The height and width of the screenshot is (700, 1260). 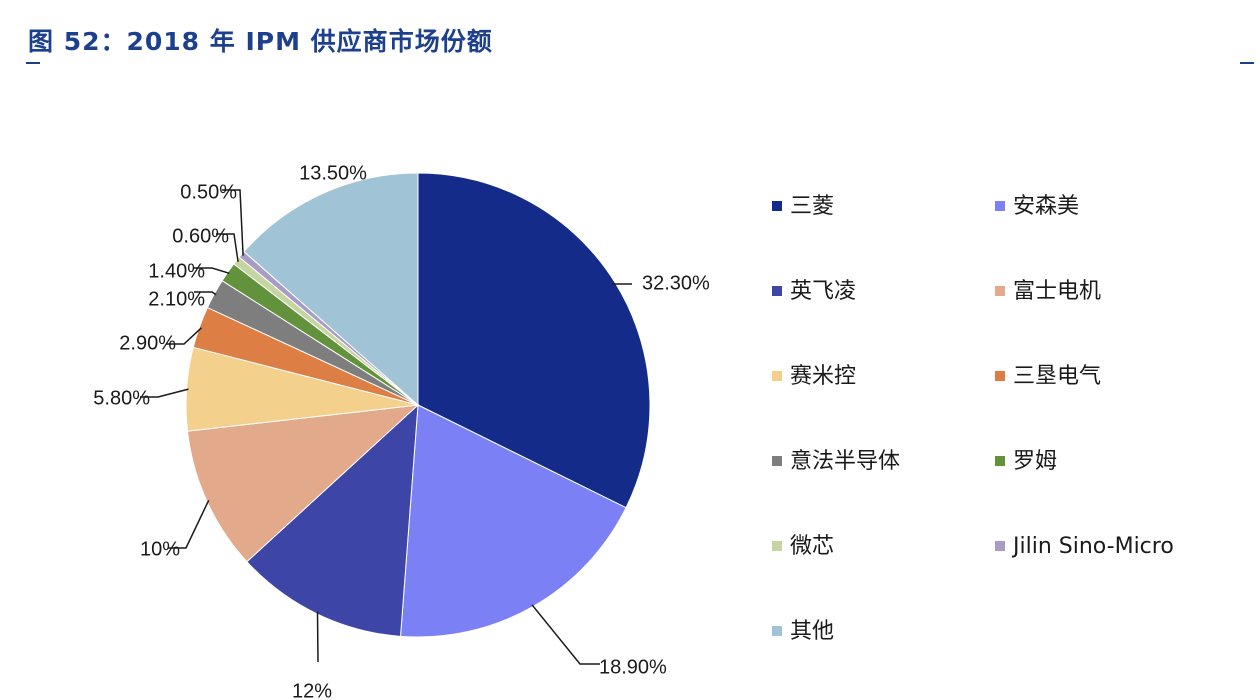 What do you see at coordinates (823, 376) in the screenshot?
I see `legend-label-4: 赛米控` at bounding box center [823, 376].